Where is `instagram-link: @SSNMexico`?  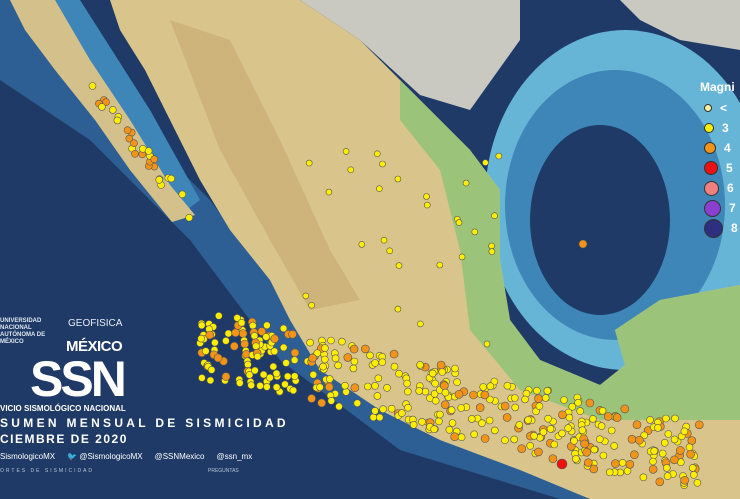
instagram-link: @SSNMexico is located at coordinates (179, 456).